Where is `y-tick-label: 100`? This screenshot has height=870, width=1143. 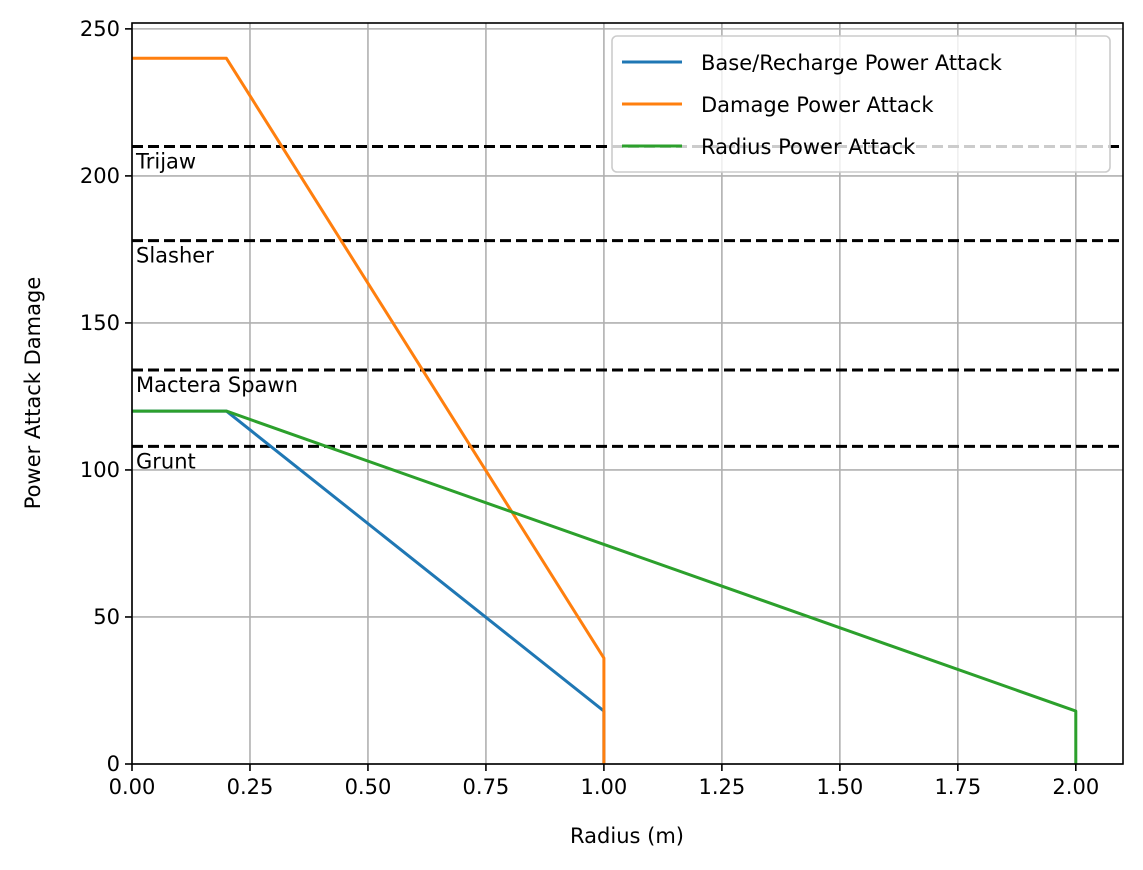
y-tick-label: 100 is located at coordinates (100, 470).